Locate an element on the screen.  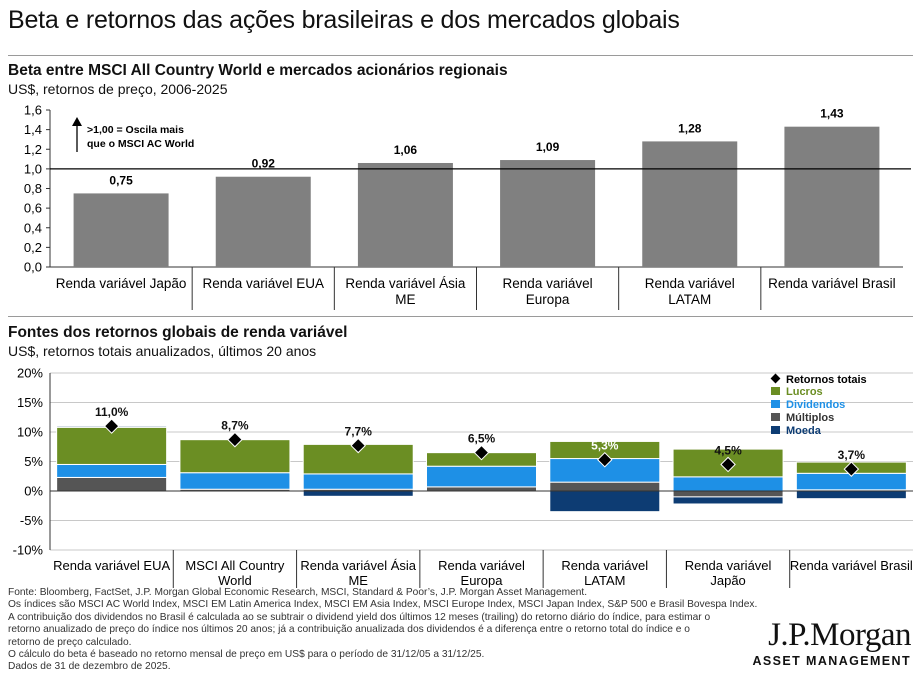
y-tick-label: 5% is located at coordinates (33, 461).